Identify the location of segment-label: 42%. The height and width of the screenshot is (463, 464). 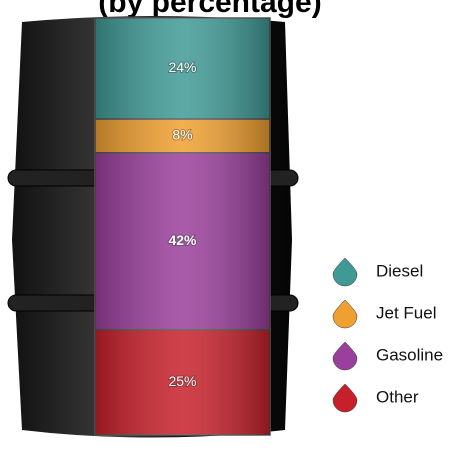
(182, 240).